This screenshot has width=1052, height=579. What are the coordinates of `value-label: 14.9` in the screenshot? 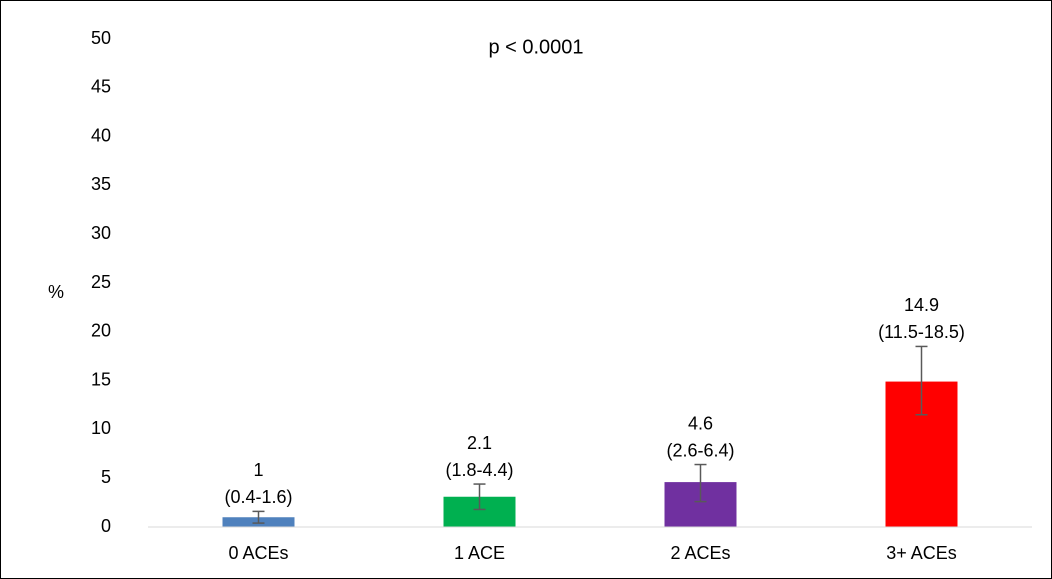 It's located at (921, 305).